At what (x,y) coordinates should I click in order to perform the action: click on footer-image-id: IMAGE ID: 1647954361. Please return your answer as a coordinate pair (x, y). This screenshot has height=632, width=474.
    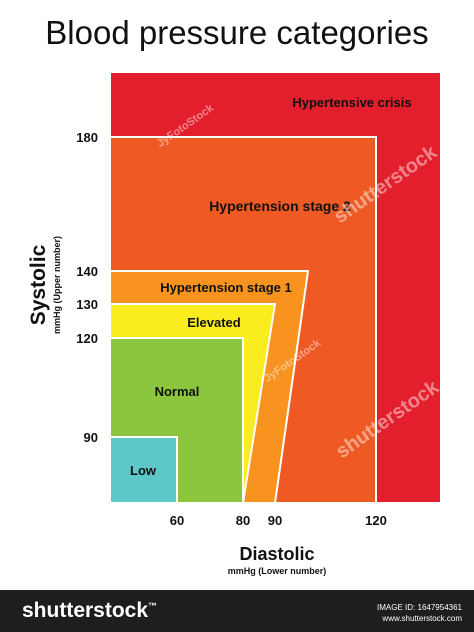
    Looking at the image, I should click on (419, 607).